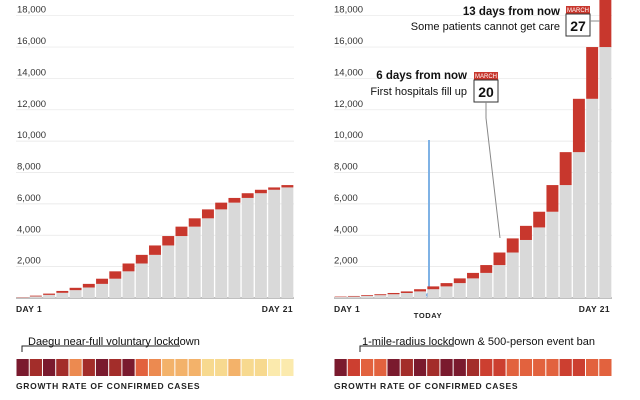 This screenshot has width=640, height=400. I want to click on right-x-start-label: DAY 1, so click(347, 309).